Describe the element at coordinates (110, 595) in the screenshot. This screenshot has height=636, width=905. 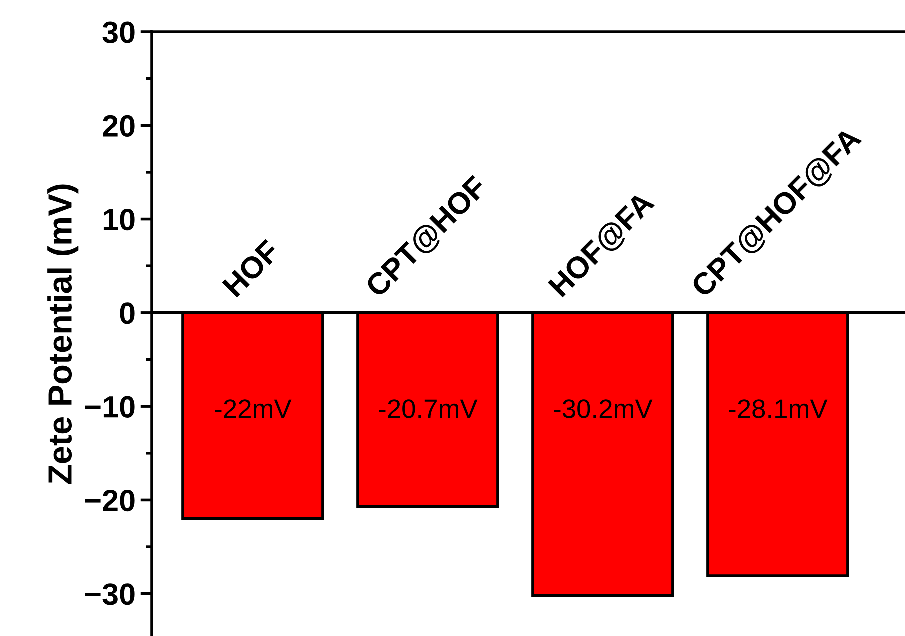
I see `y-tick-label: −30` at that location.